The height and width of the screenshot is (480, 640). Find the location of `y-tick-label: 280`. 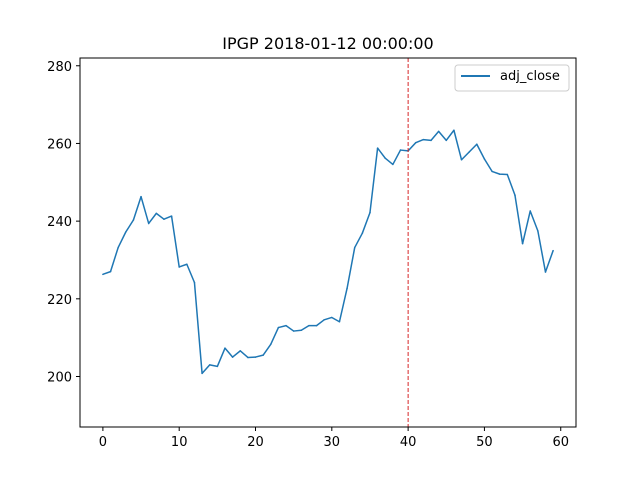

y-tick-label: 280 is located at coordinates (59, 67).